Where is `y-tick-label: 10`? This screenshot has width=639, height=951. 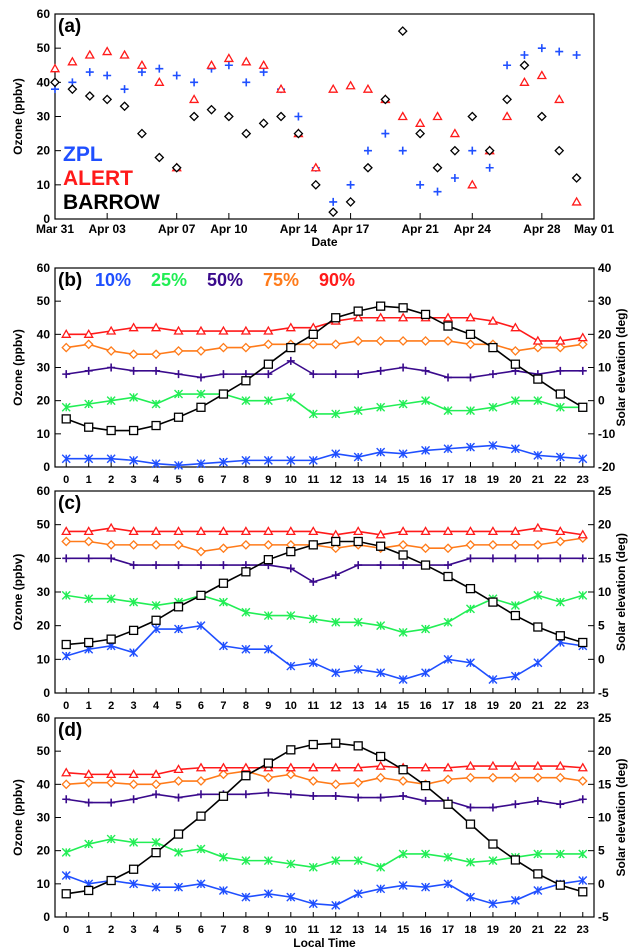
y-tick-label: 10 is located at coordinates (44, 659).